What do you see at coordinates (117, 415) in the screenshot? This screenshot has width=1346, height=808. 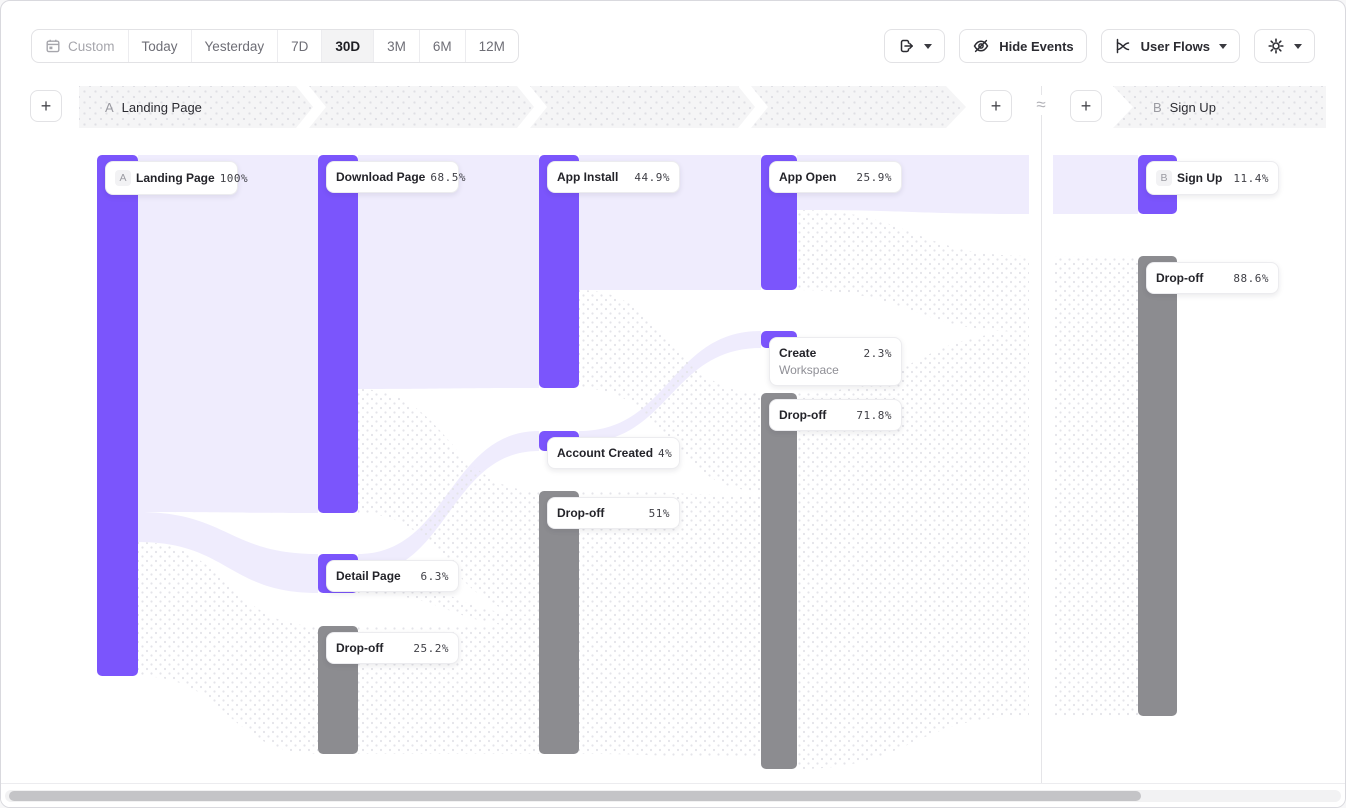 I see `node-bar-landing-page` at bounding box center [117, 415].